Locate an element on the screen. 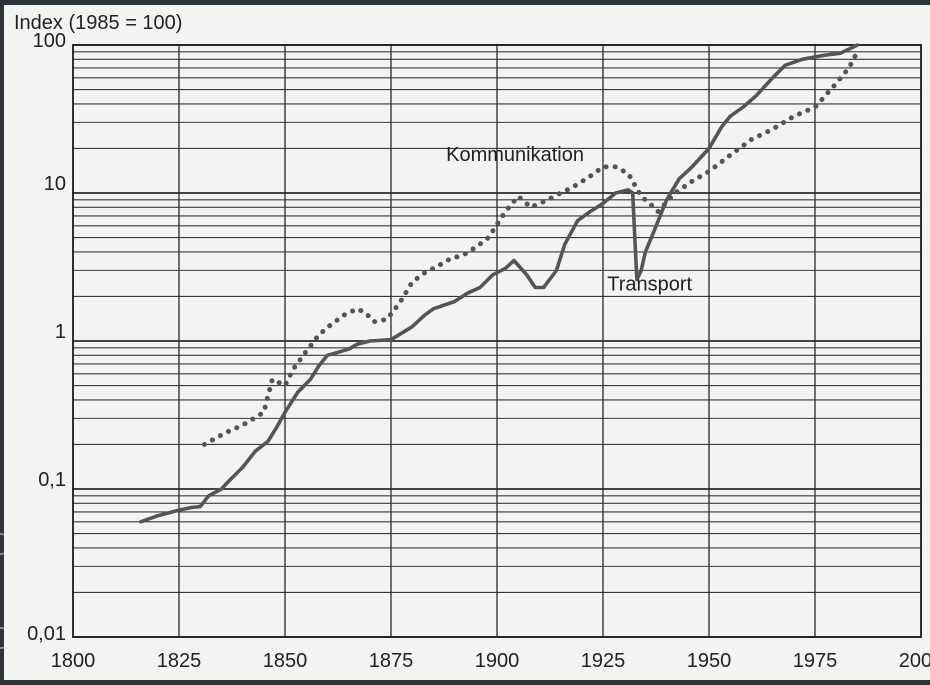  chart-annotations: Kommunikation Transport is located at coordinates (569, 220).